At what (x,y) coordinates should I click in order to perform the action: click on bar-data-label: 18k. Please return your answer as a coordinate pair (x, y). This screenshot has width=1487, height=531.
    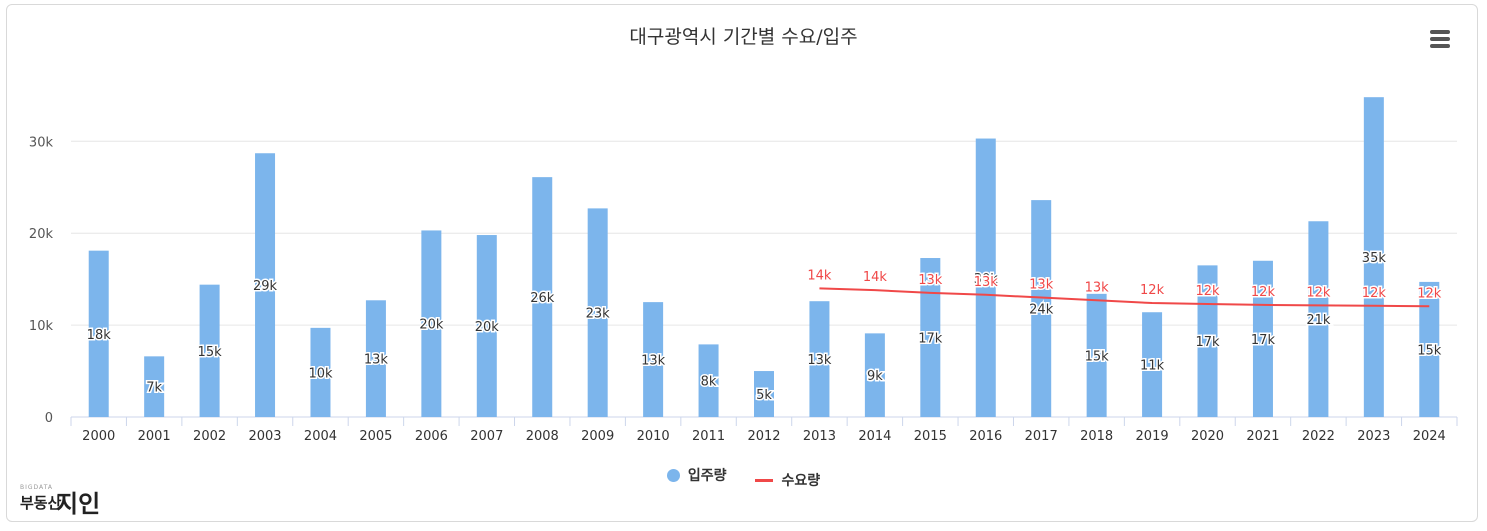
    Looking at the image, I should click on (99, 335).